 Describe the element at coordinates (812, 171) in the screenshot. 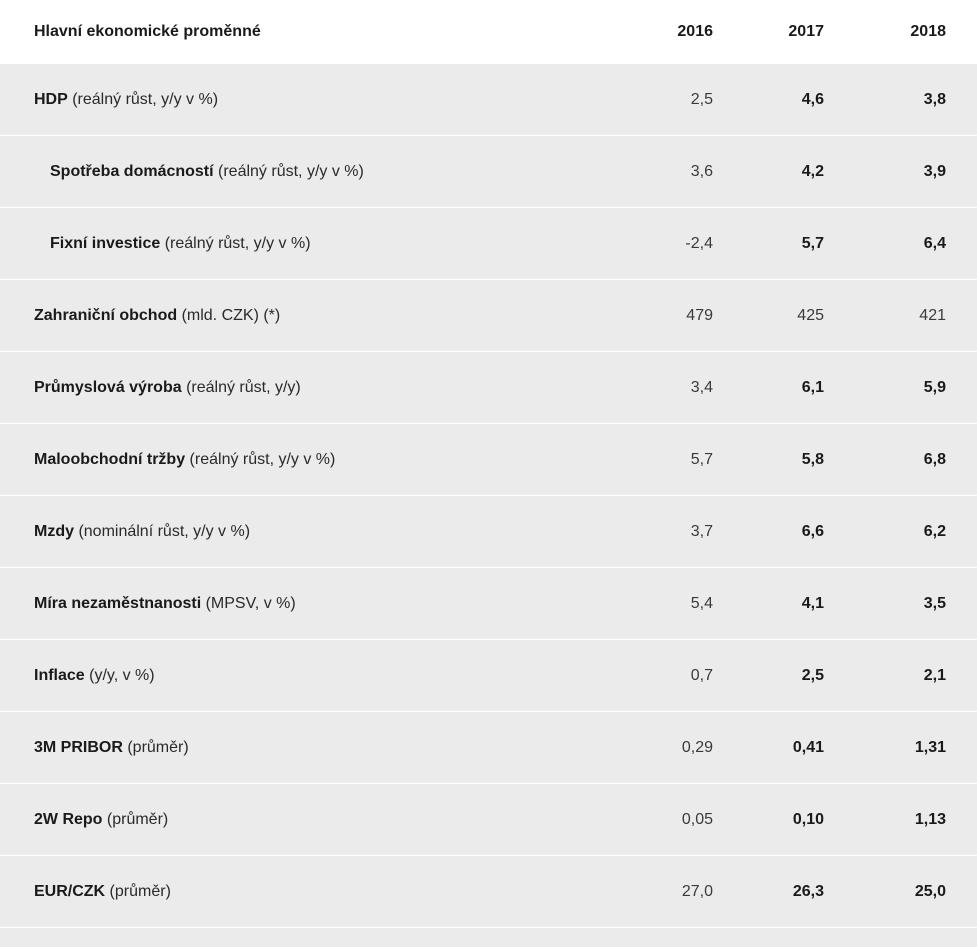

I see `cell-2017: 4,2` at that location.